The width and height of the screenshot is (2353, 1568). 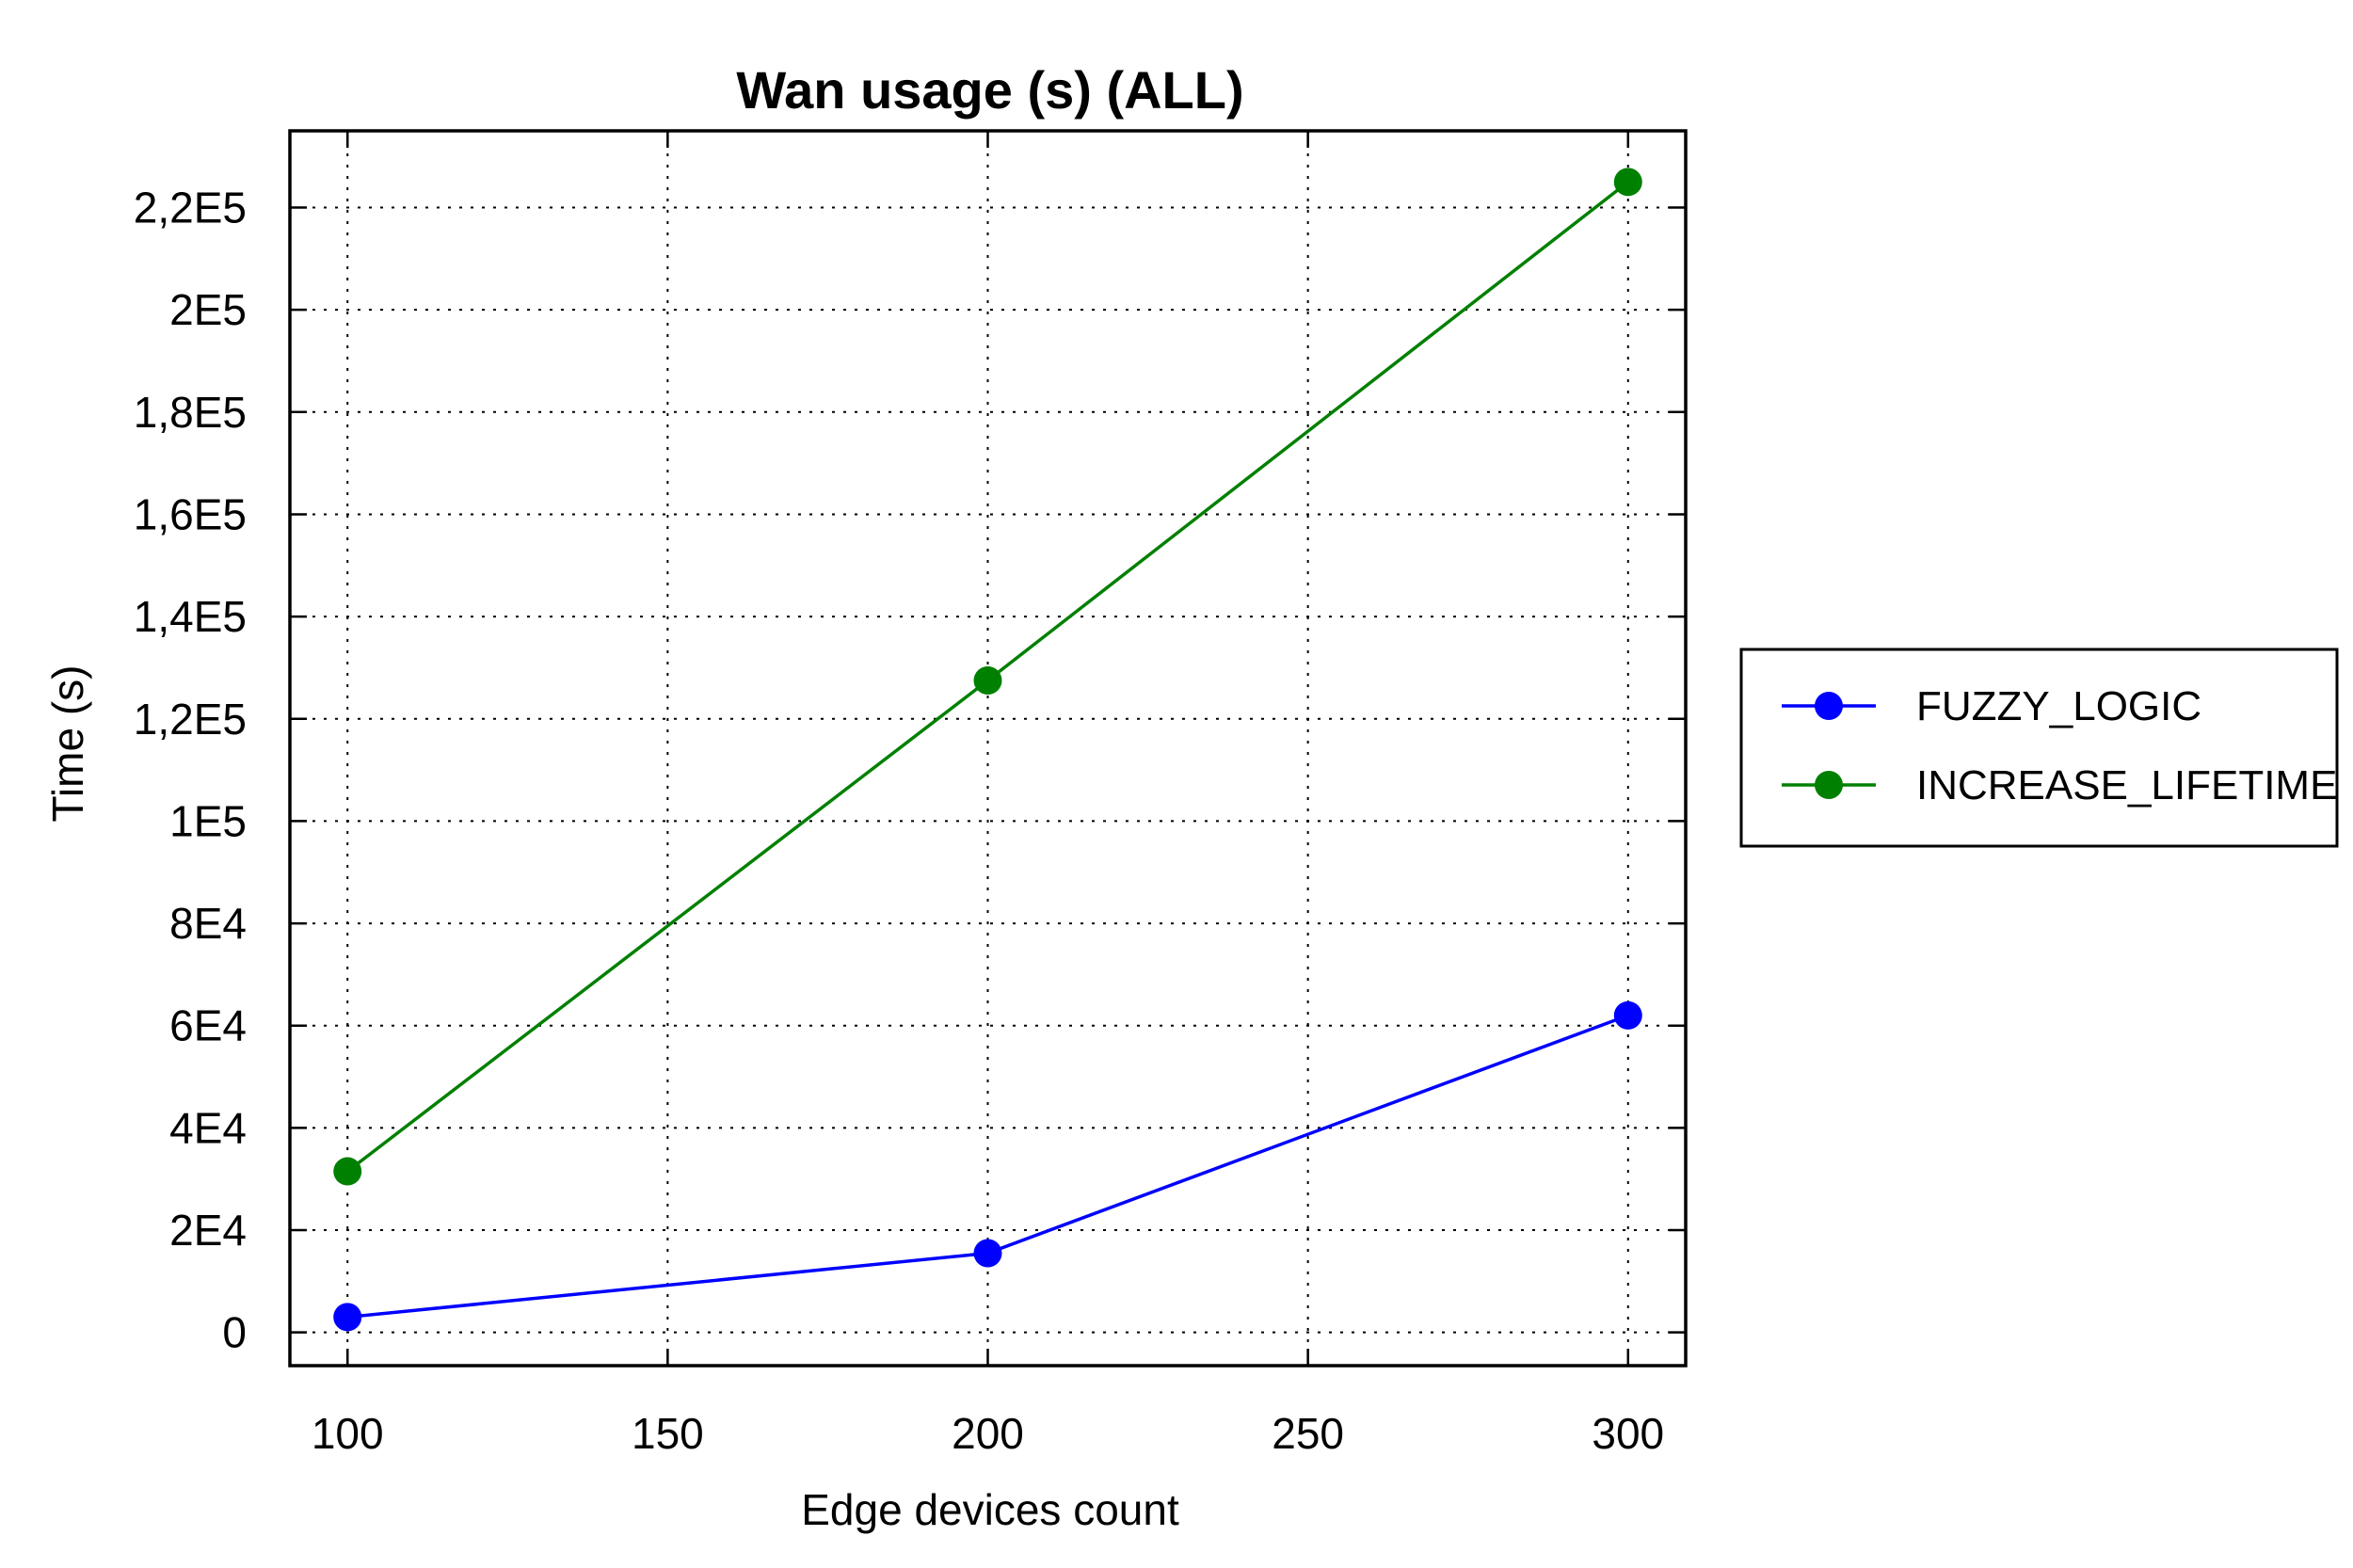 What do you see at coordinates (990, 1509) in the screenshot?
I see `x-axis-label: Edge devices count` at bounding box center [990, 1509].